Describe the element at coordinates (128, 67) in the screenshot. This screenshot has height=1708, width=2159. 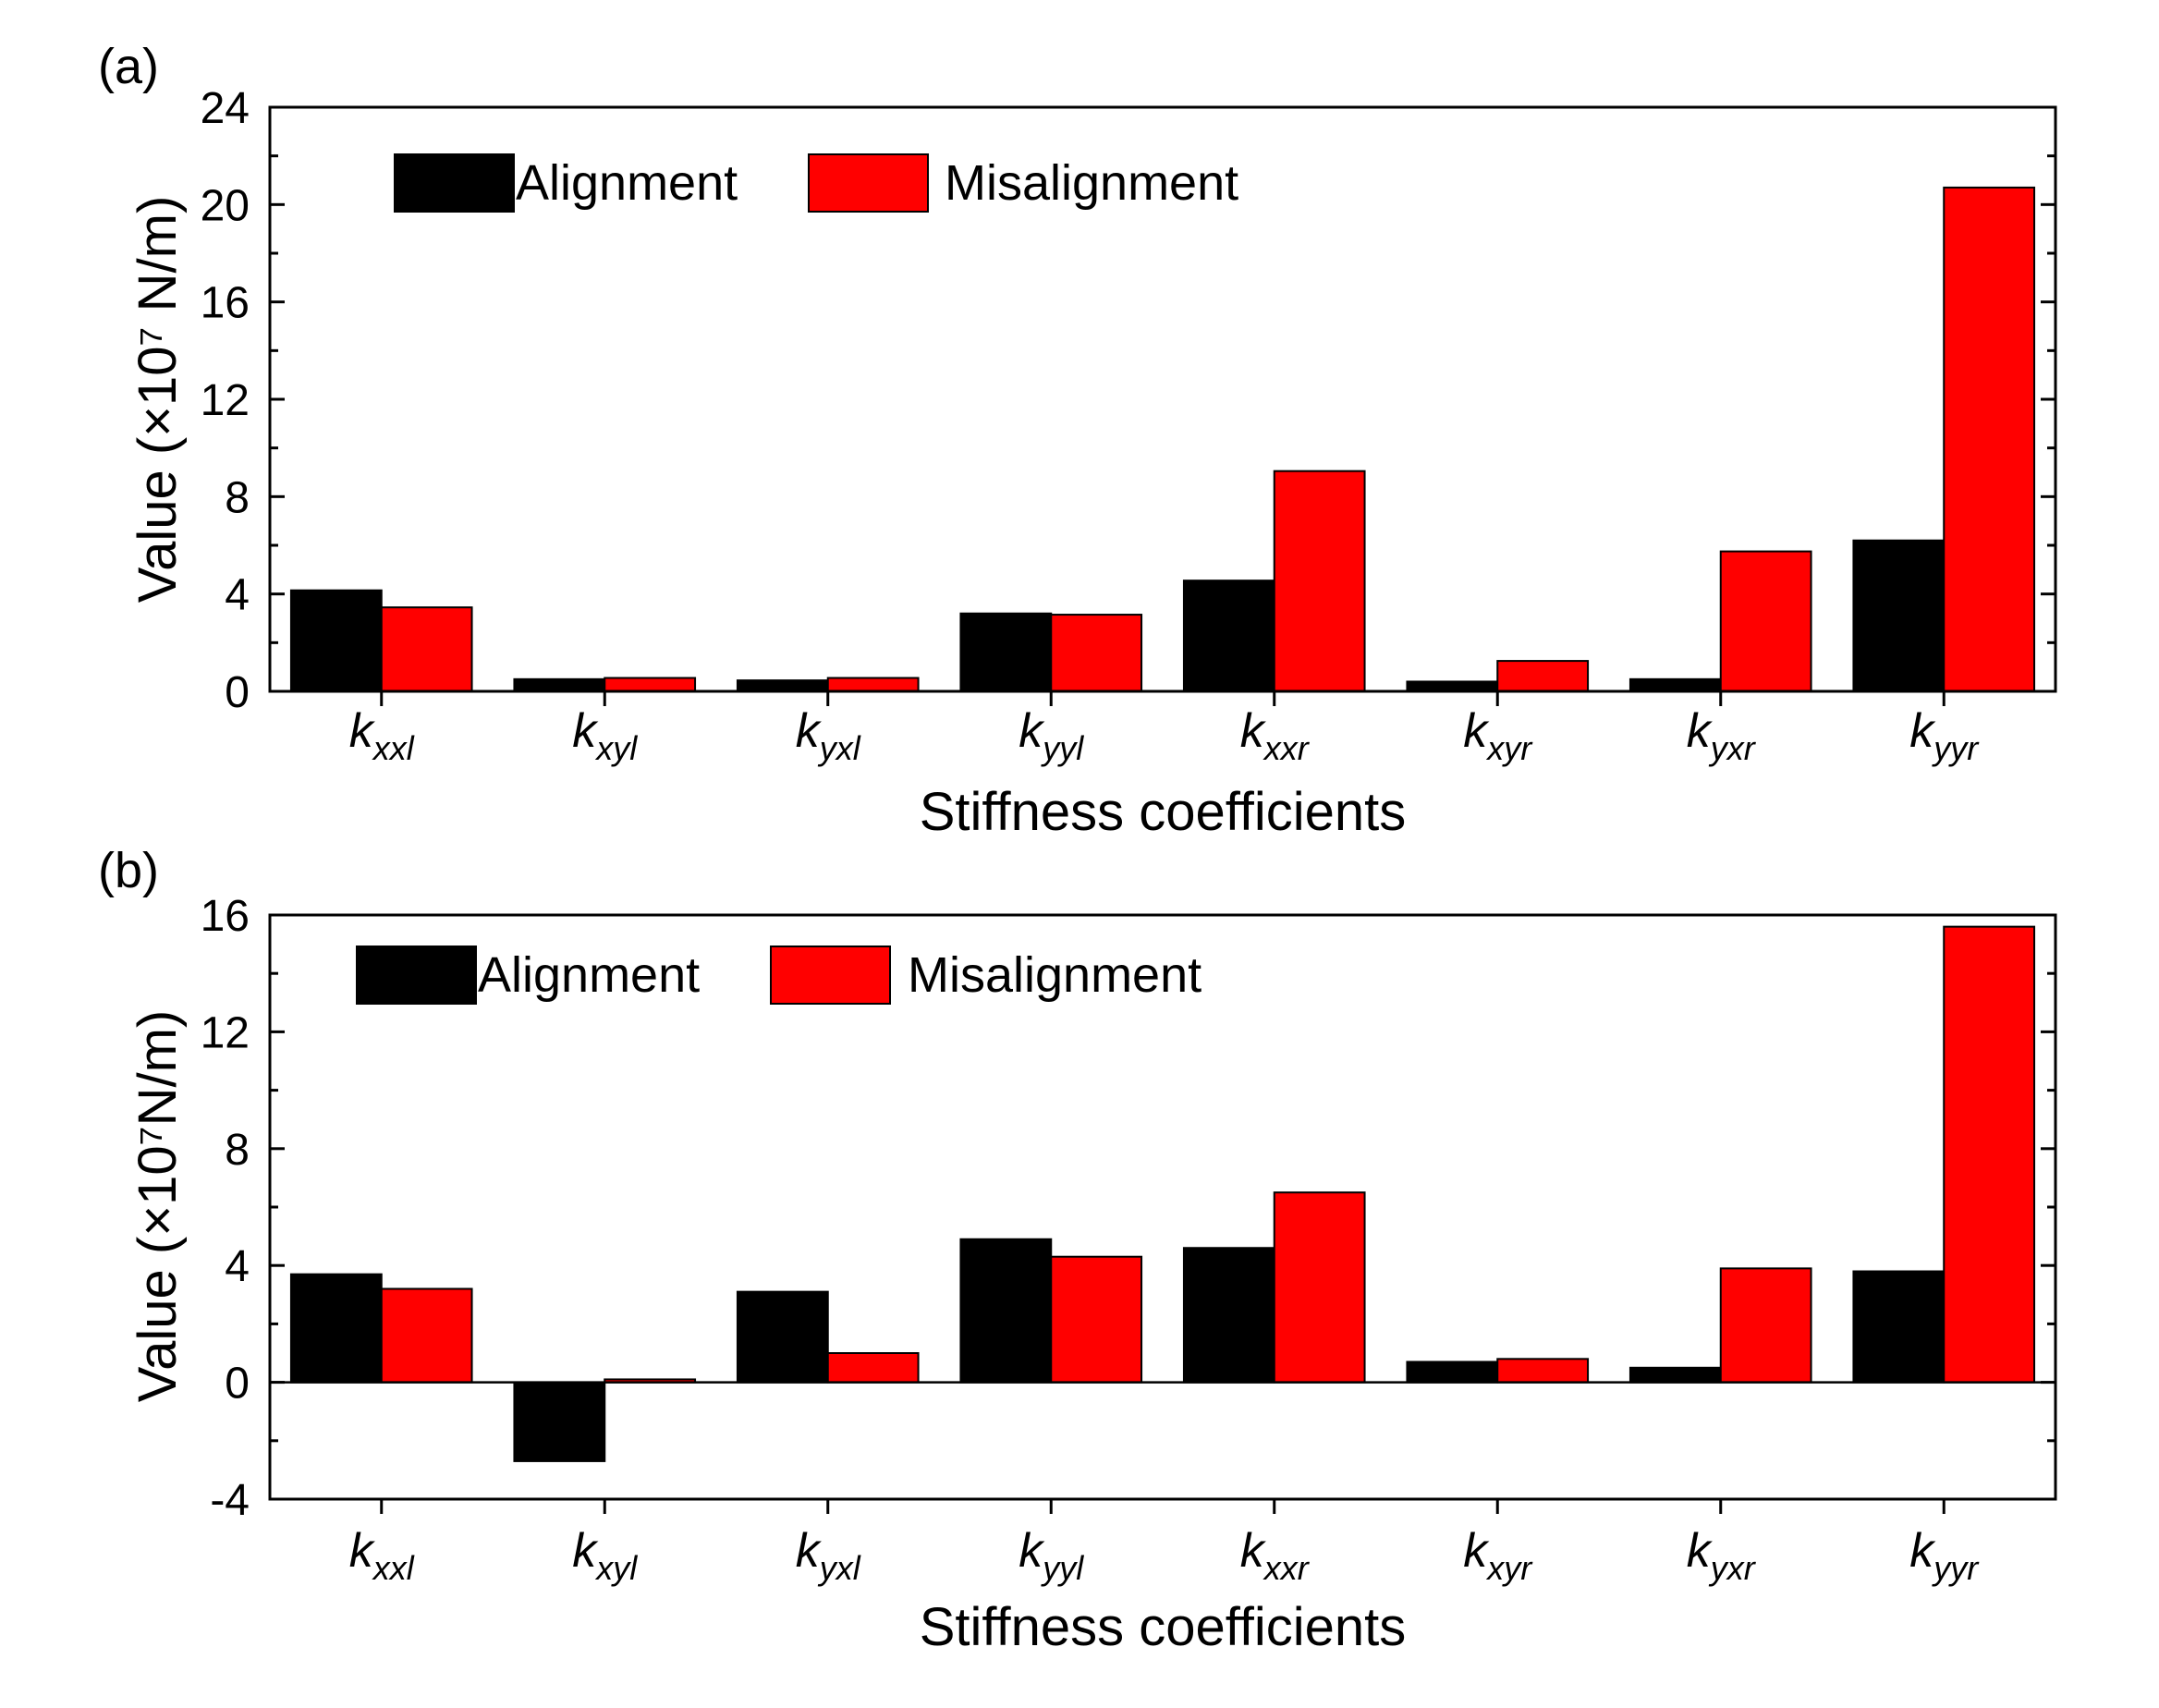
I see `panel-label: (a)` at that location.